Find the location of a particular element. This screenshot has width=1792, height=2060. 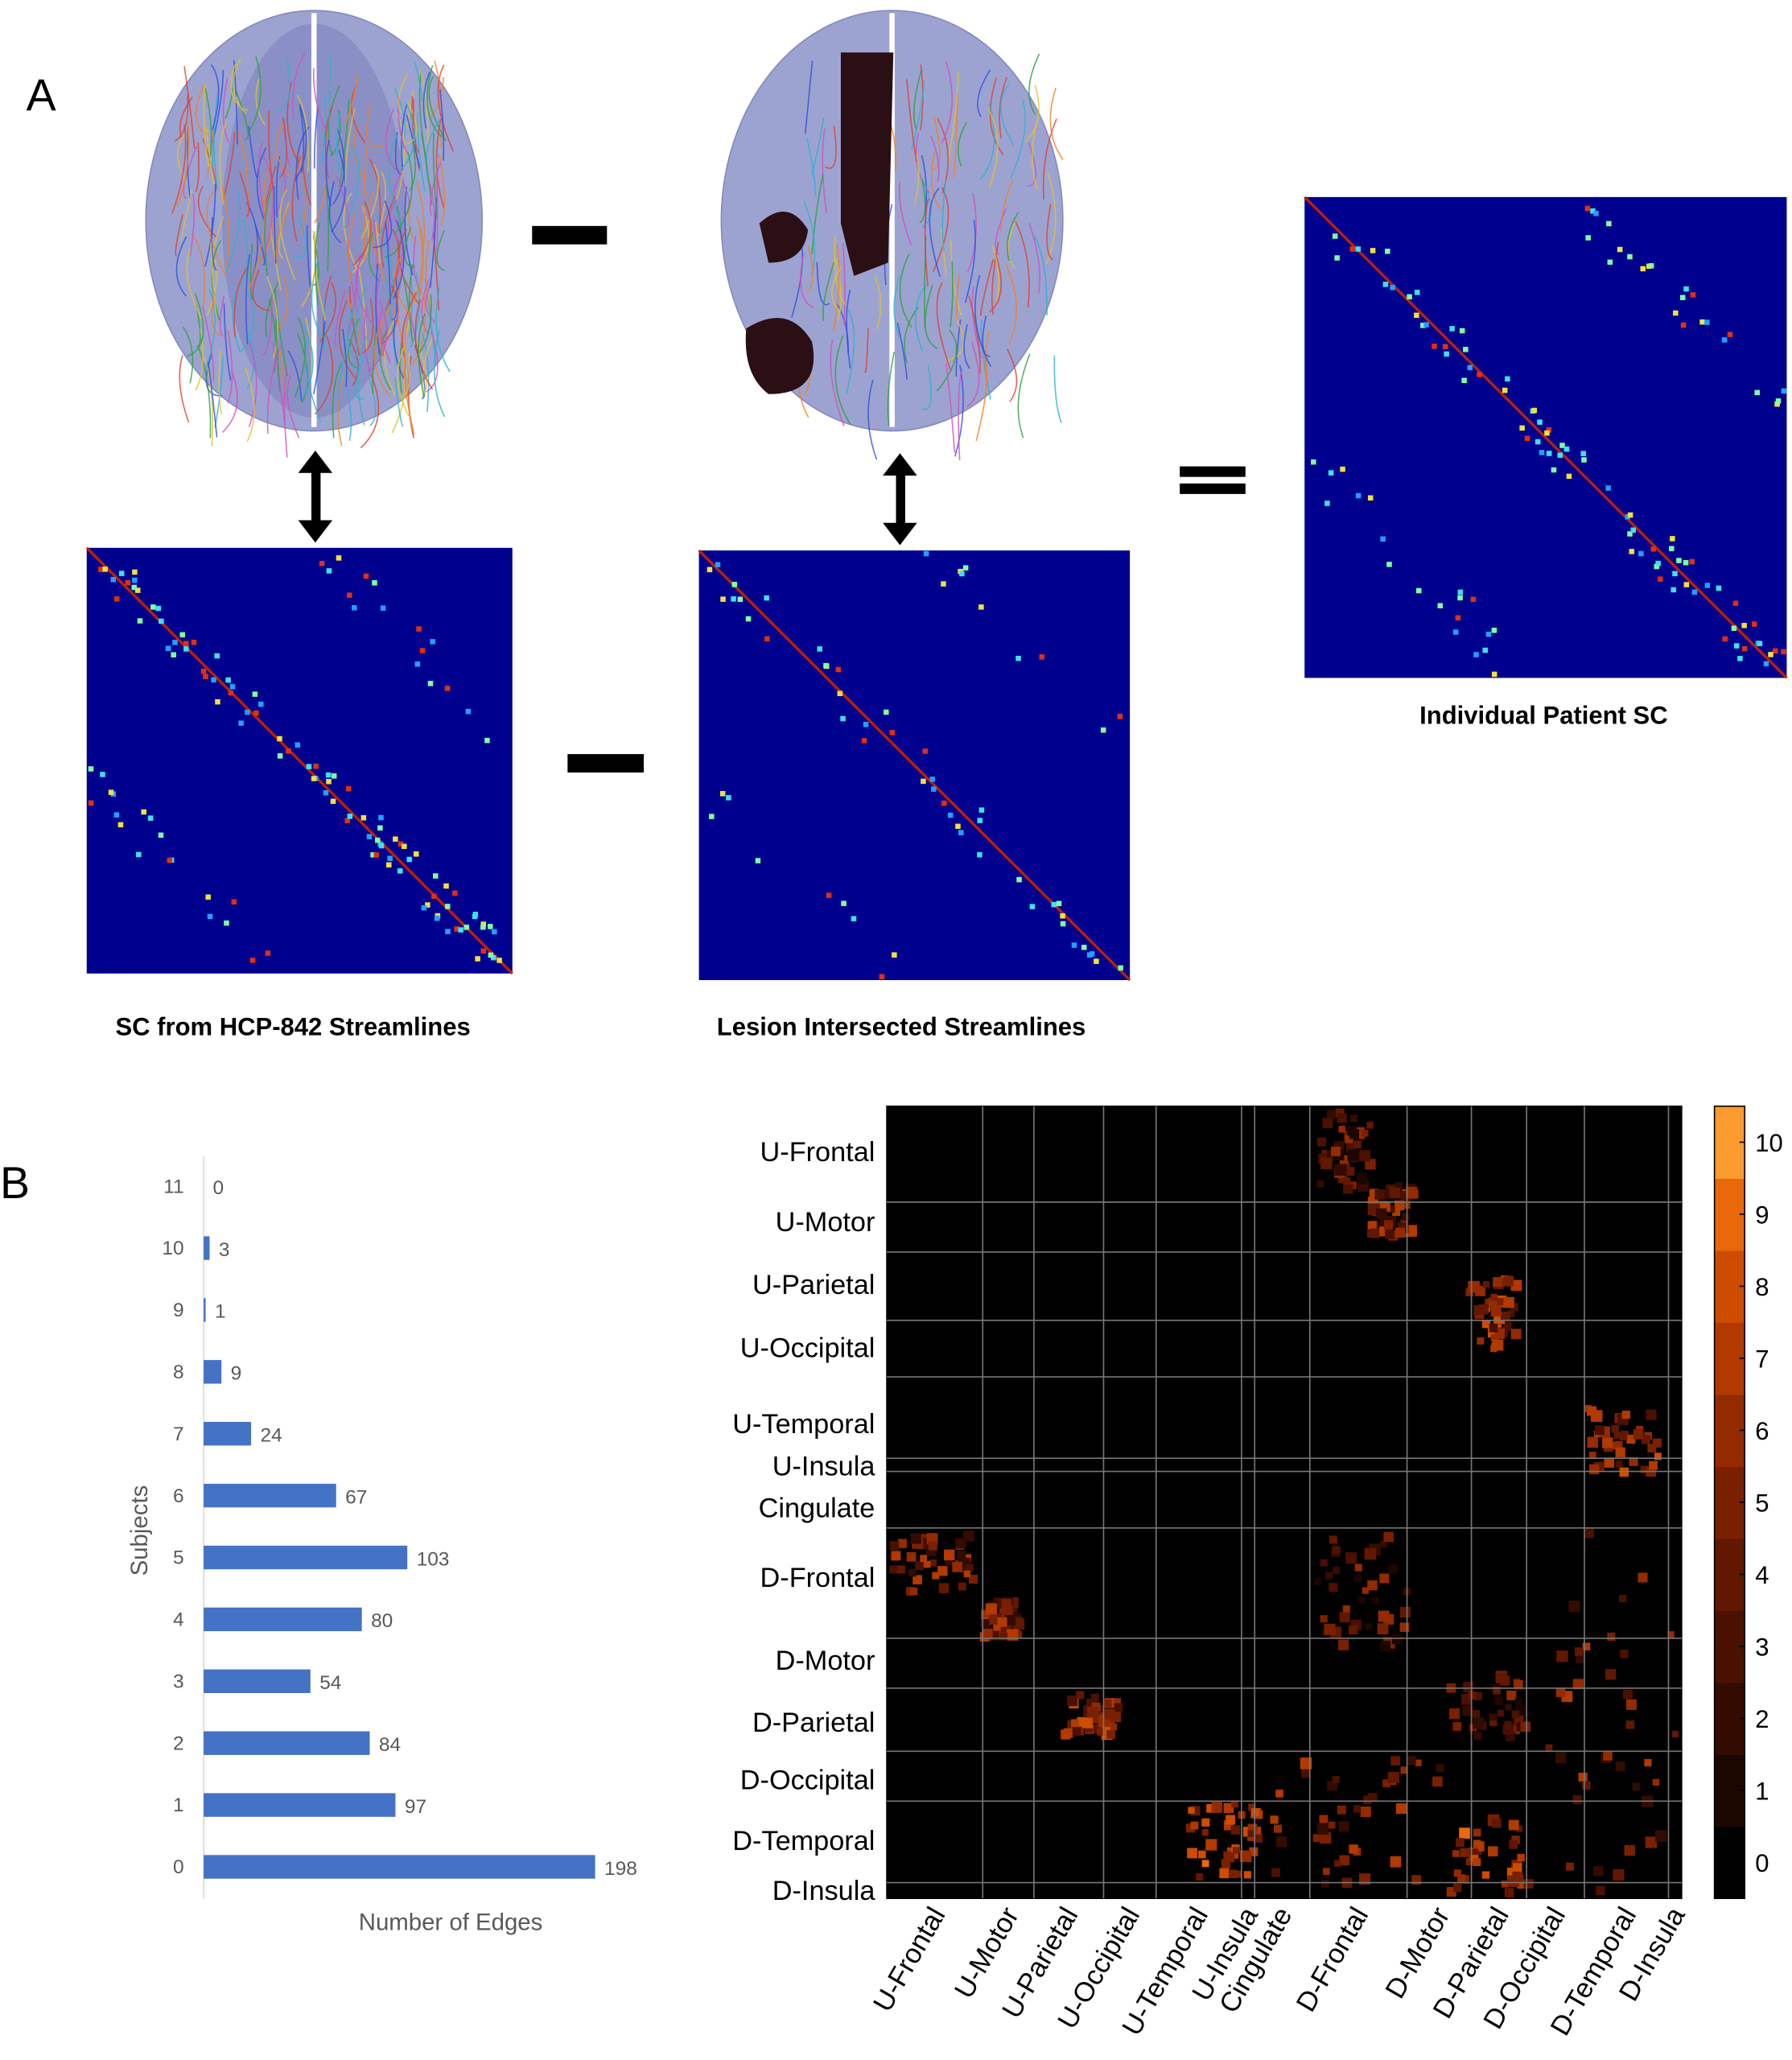

row-label: U-Temporal is located at coordinates (803, 1424).